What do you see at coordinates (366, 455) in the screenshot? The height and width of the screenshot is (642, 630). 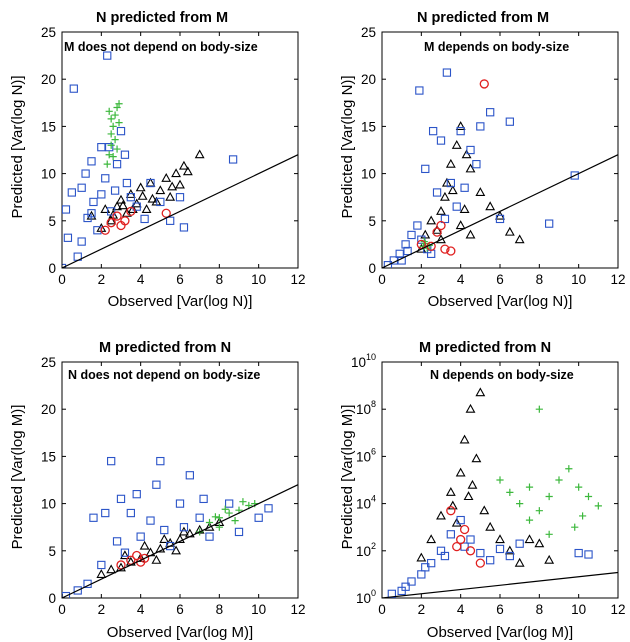 I see `y-tick-label: 10⁶` at bounding box center [366, 455].